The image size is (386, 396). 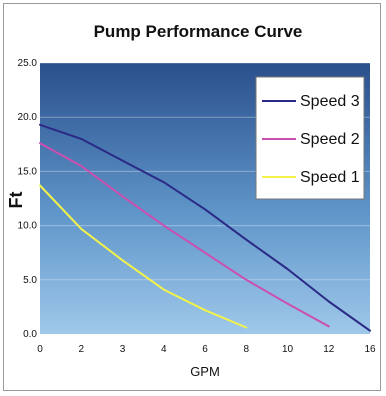 What do you see at coordinates (205, 371) in the screenshot?
I see `x-axis-label: GPM` at bounding box center [205, 371].